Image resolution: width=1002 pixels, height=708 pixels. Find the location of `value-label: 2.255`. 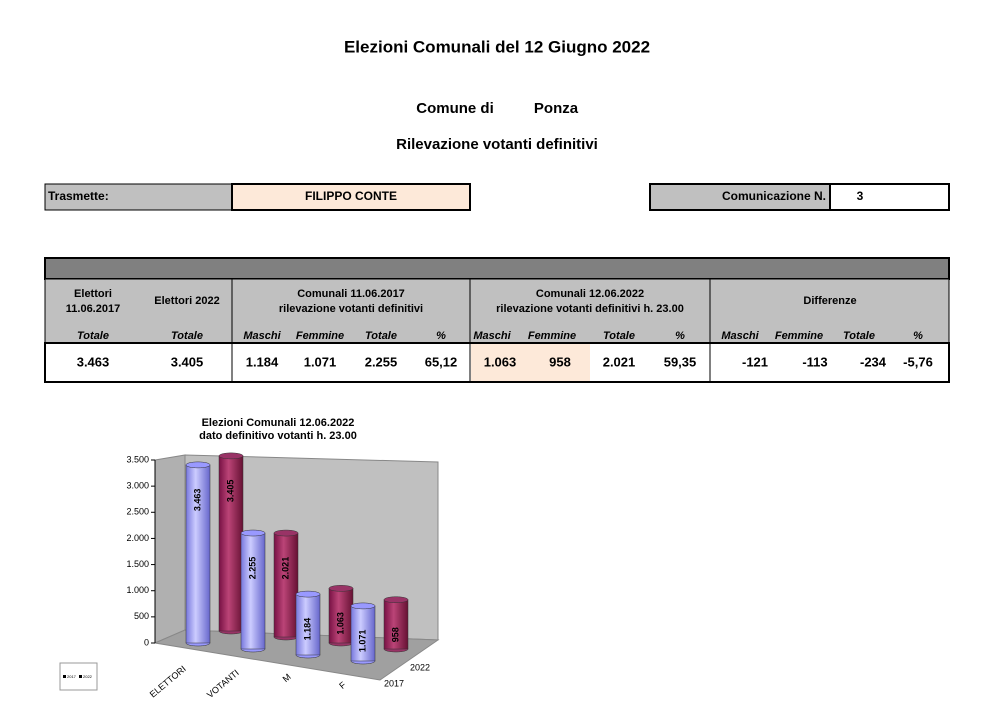

value-label: 2.255 is located at coordinates (252, 568).